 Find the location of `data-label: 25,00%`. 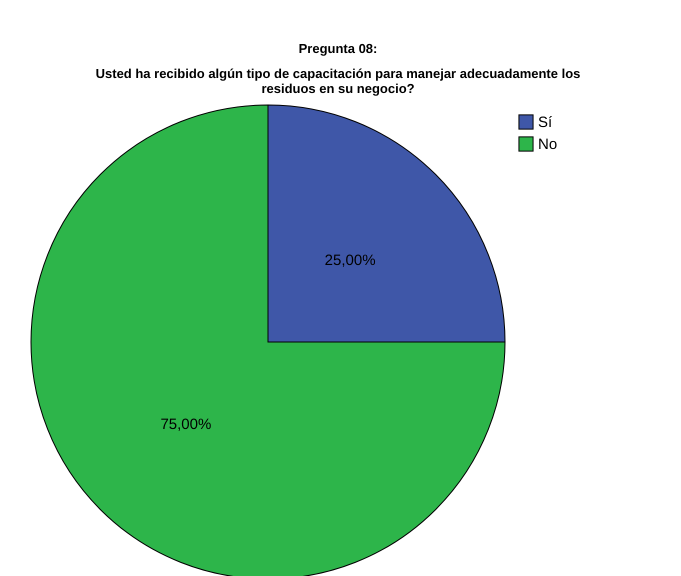

data-label: 25,00% is located at coordinates (350, 260).